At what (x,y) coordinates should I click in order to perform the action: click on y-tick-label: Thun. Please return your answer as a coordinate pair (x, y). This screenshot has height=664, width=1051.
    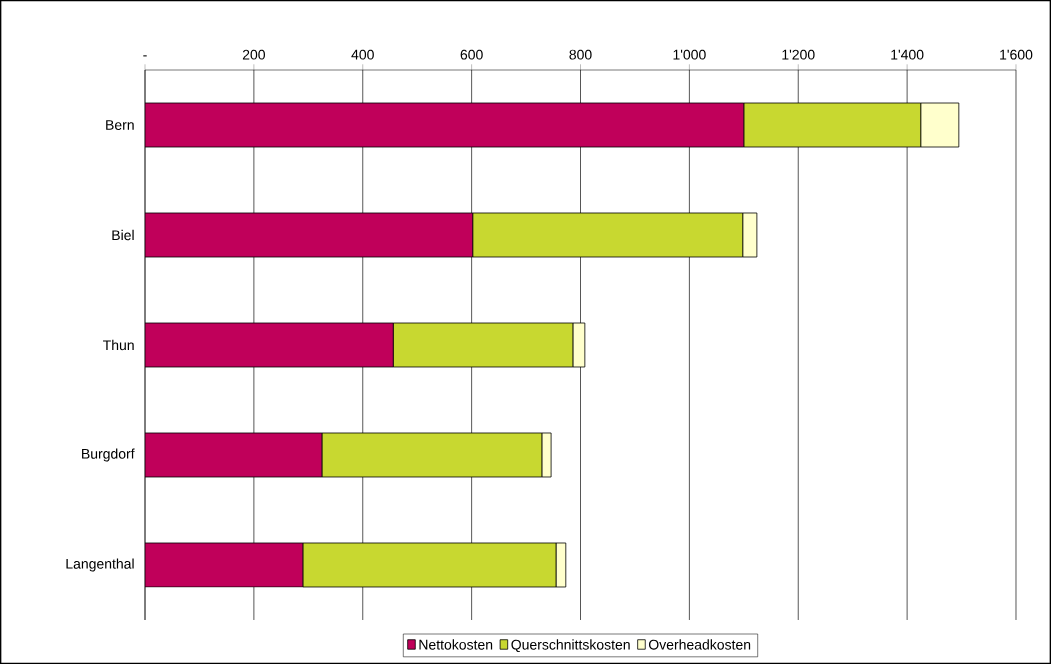
    Looking at the image, I should click on (118, 345).